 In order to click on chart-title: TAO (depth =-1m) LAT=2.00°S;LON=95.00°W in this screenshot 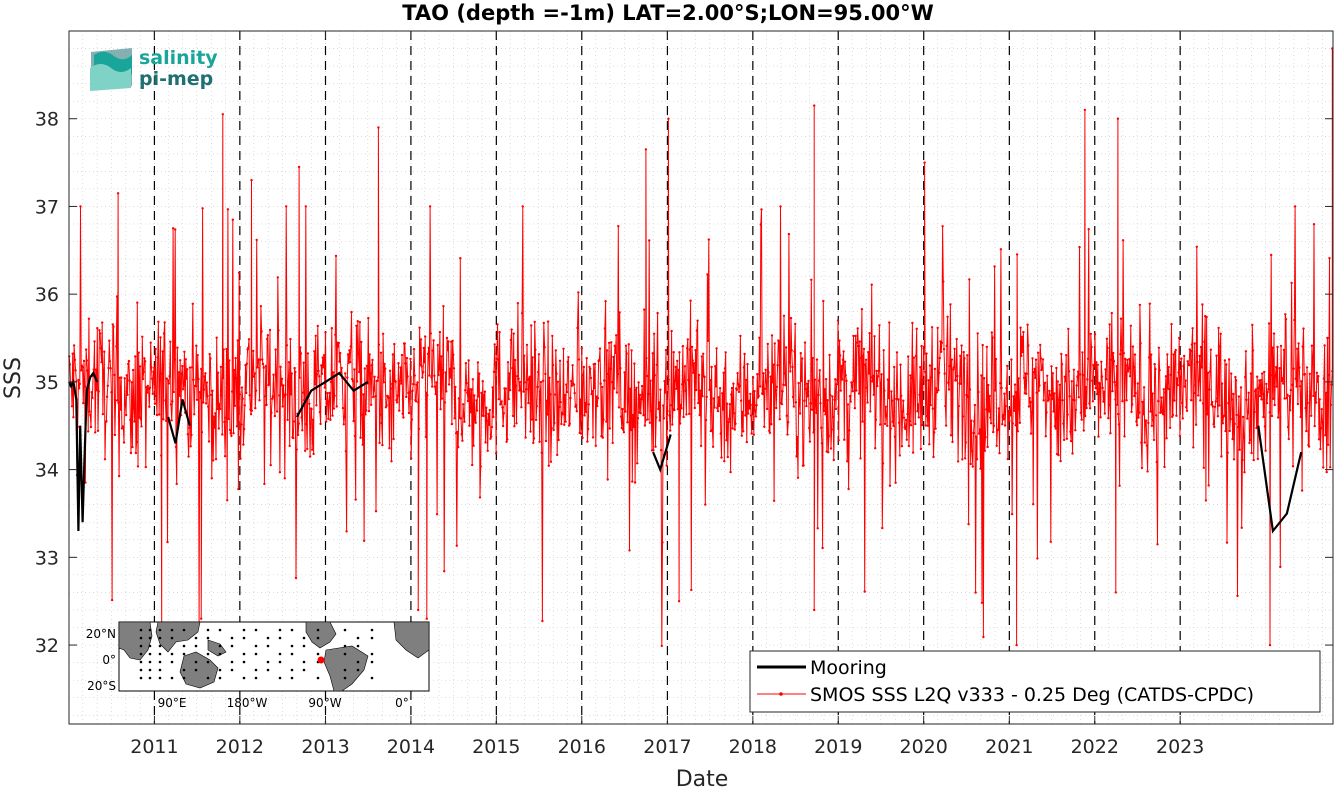, I will do `click(668, 13)`.